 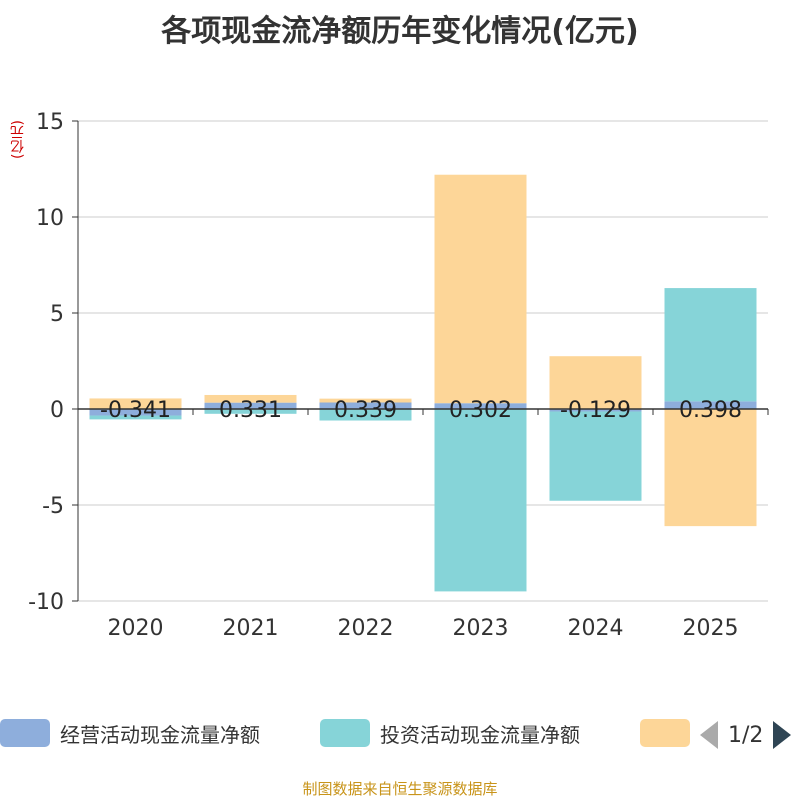 I want to click on x-tick-label: 2021, so click(x=251, y=628).